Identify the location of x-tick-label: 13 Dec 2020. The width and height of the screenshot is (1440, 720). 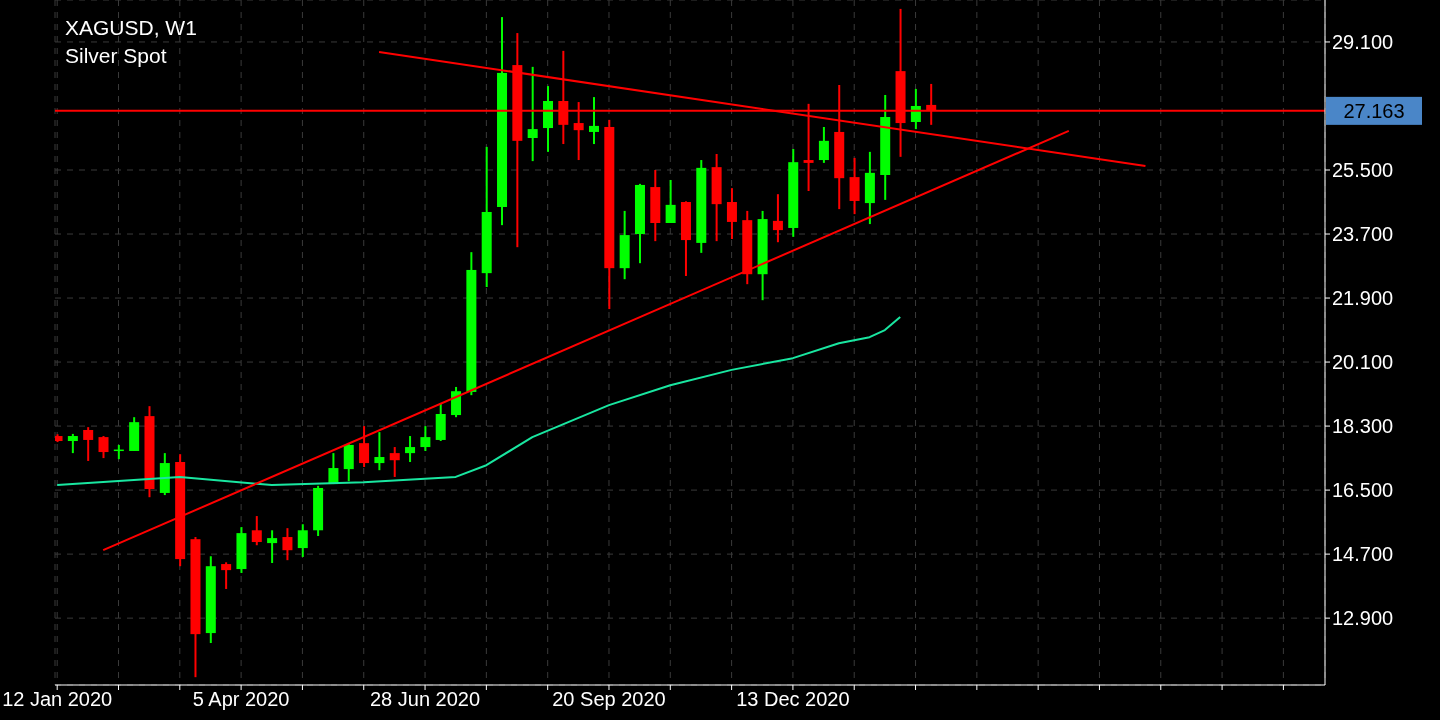
(793, 699).